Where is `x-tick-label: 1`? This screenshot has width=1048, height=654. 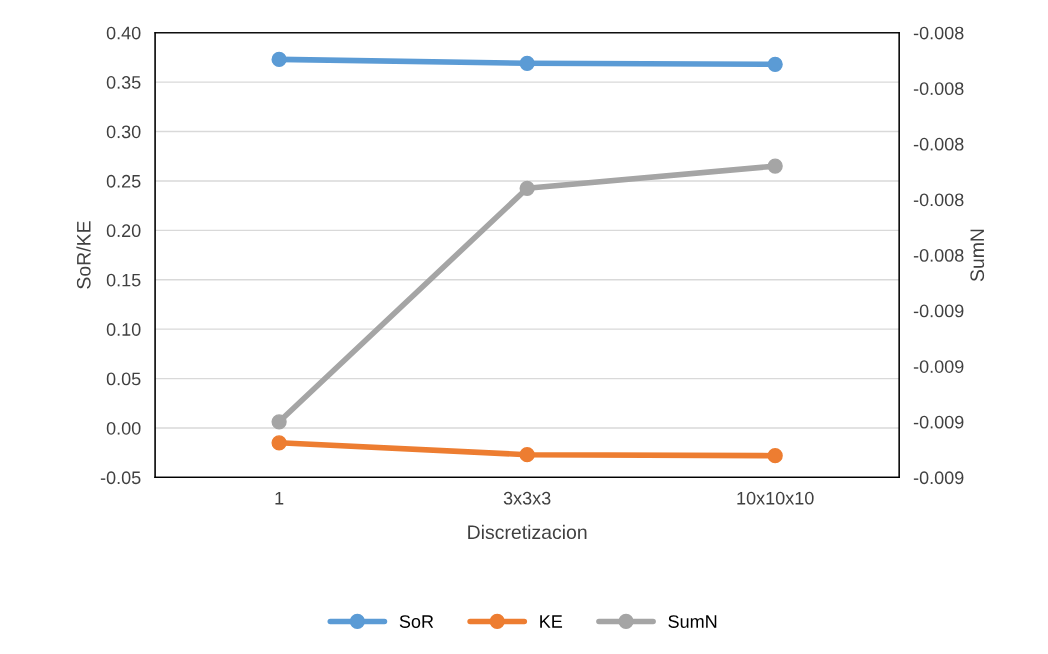 x-tick-label: 1 is located at coordinates (279, 498).